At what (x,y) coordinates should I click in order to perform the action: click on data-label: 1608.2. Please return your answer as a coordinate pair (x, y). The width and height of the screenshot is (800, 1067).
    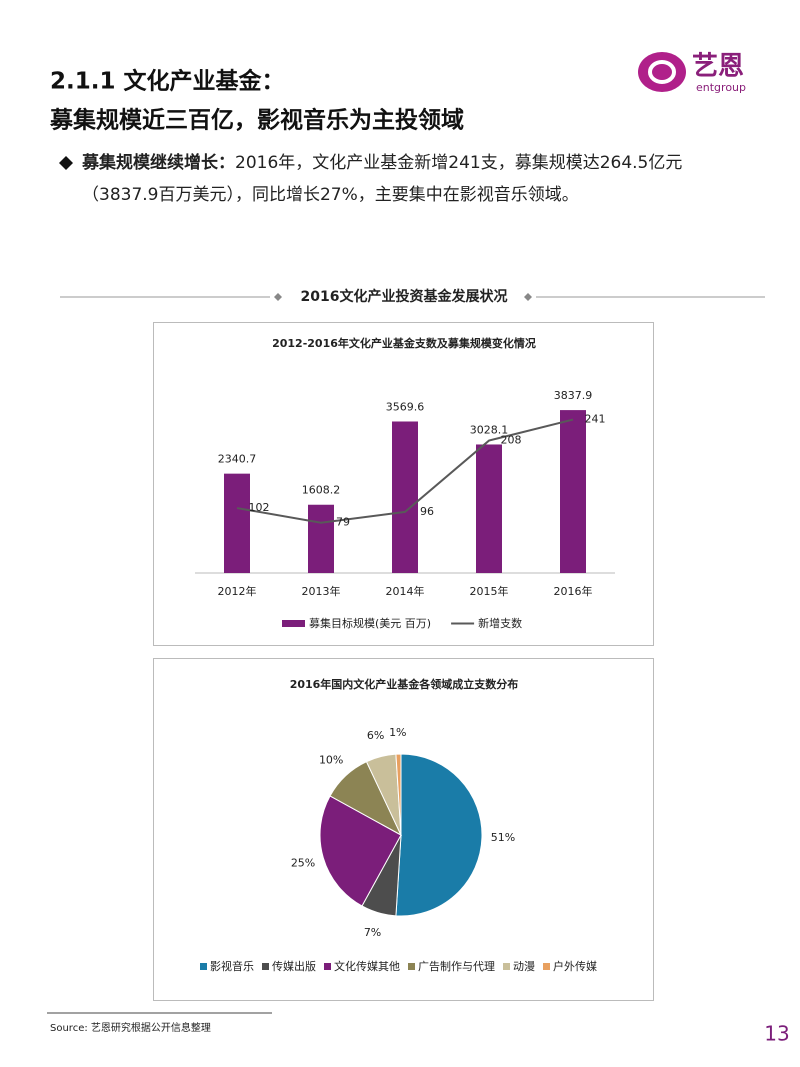
    Looking at the image, I should click on (321, 490).